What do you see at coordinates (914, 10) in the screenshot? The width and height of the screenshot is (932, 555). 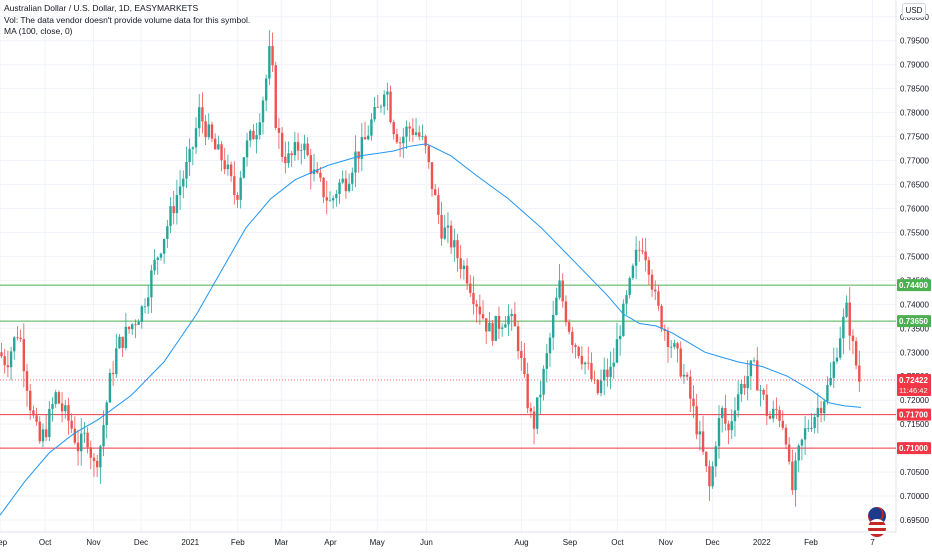 I see `currency-button: USD` at bounding box center [914, 10].